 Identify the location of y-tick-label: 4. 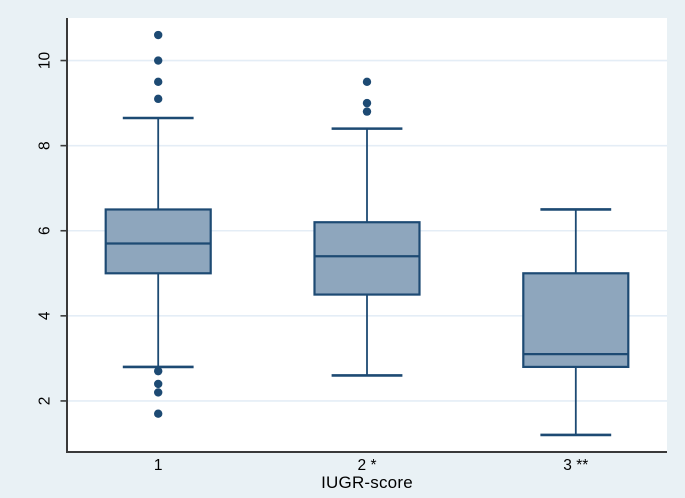
(45, 315).